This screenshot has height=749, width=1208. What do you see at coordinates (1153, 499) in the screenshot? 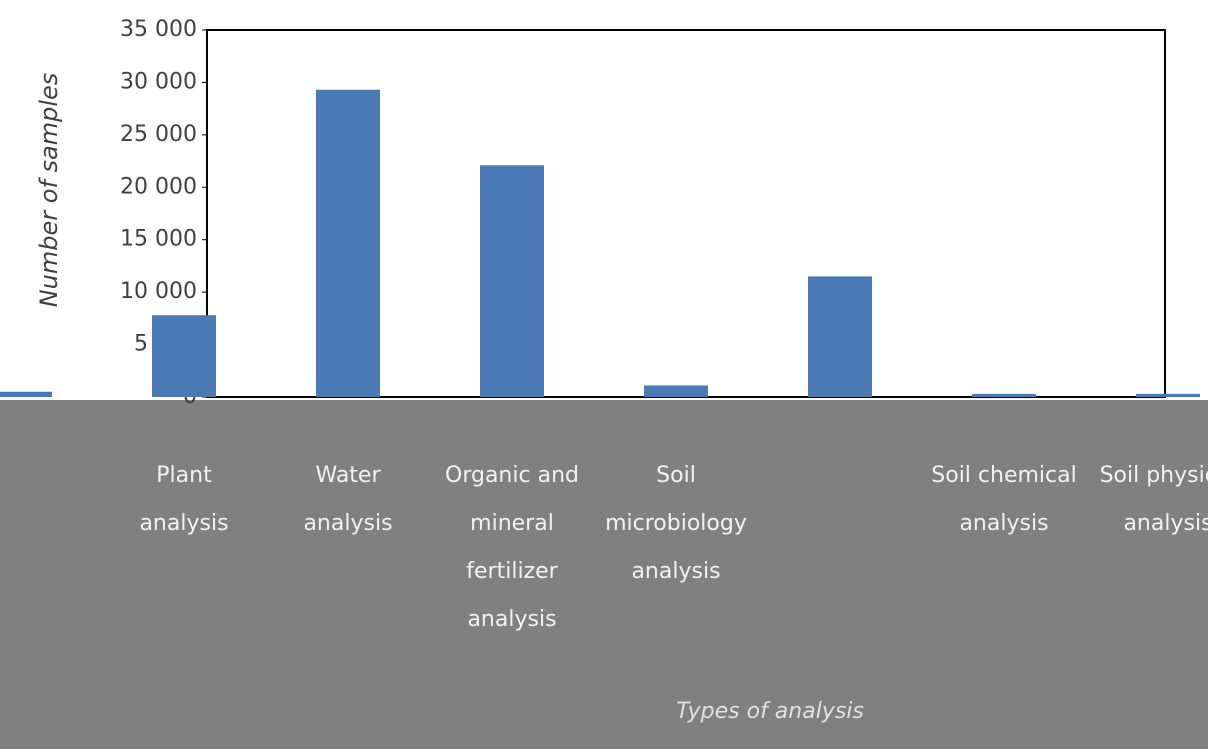
I see `x-tick-label: Soil physical analysis` at bounding box center [1153, 499].